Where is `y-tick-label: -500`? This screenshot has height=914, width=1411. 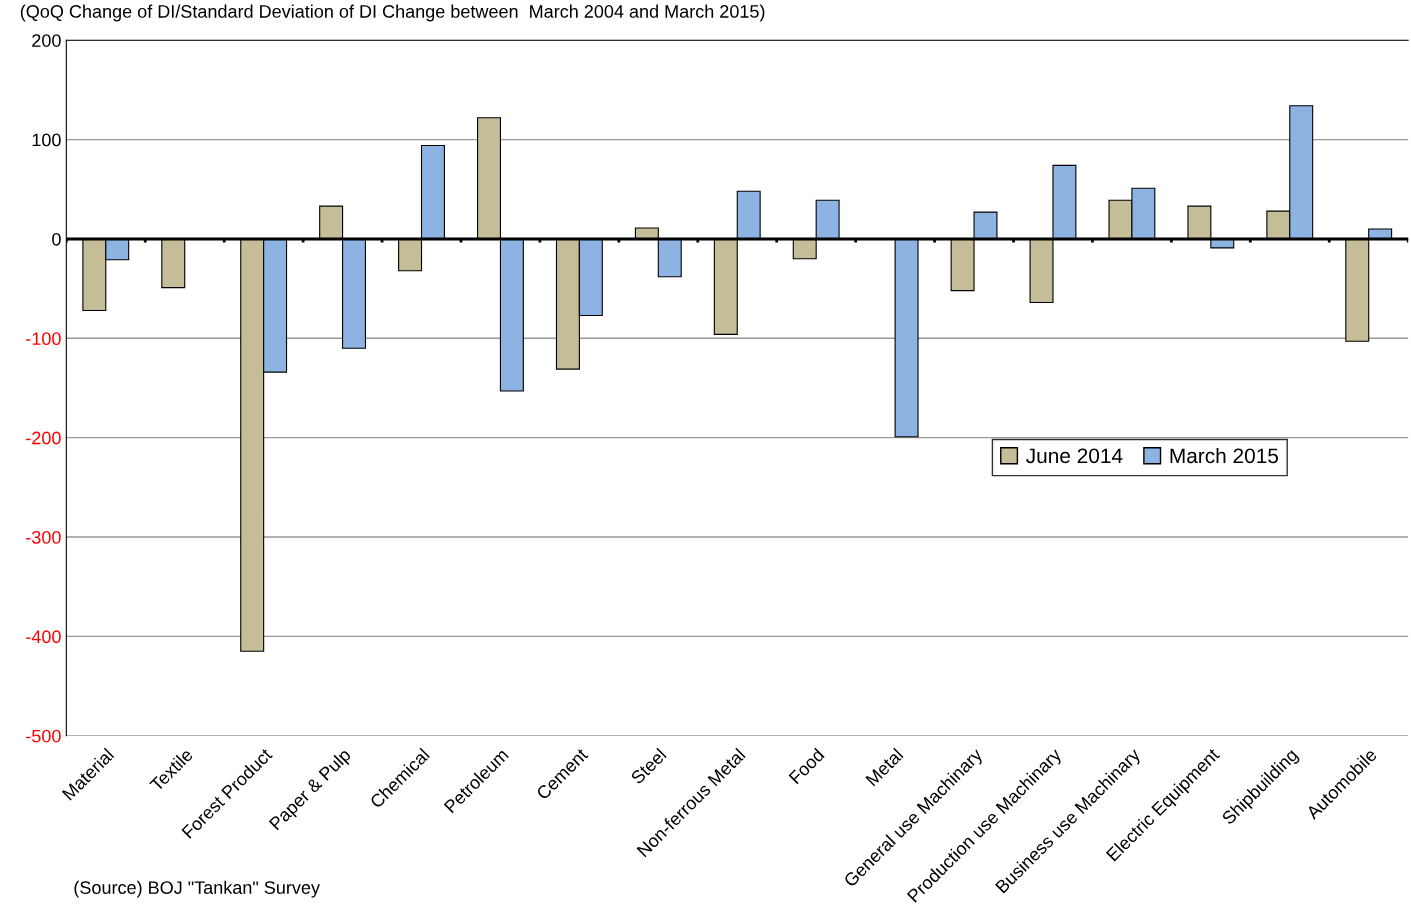
y-tick-label: -500 is located at coordinates (43, 736).